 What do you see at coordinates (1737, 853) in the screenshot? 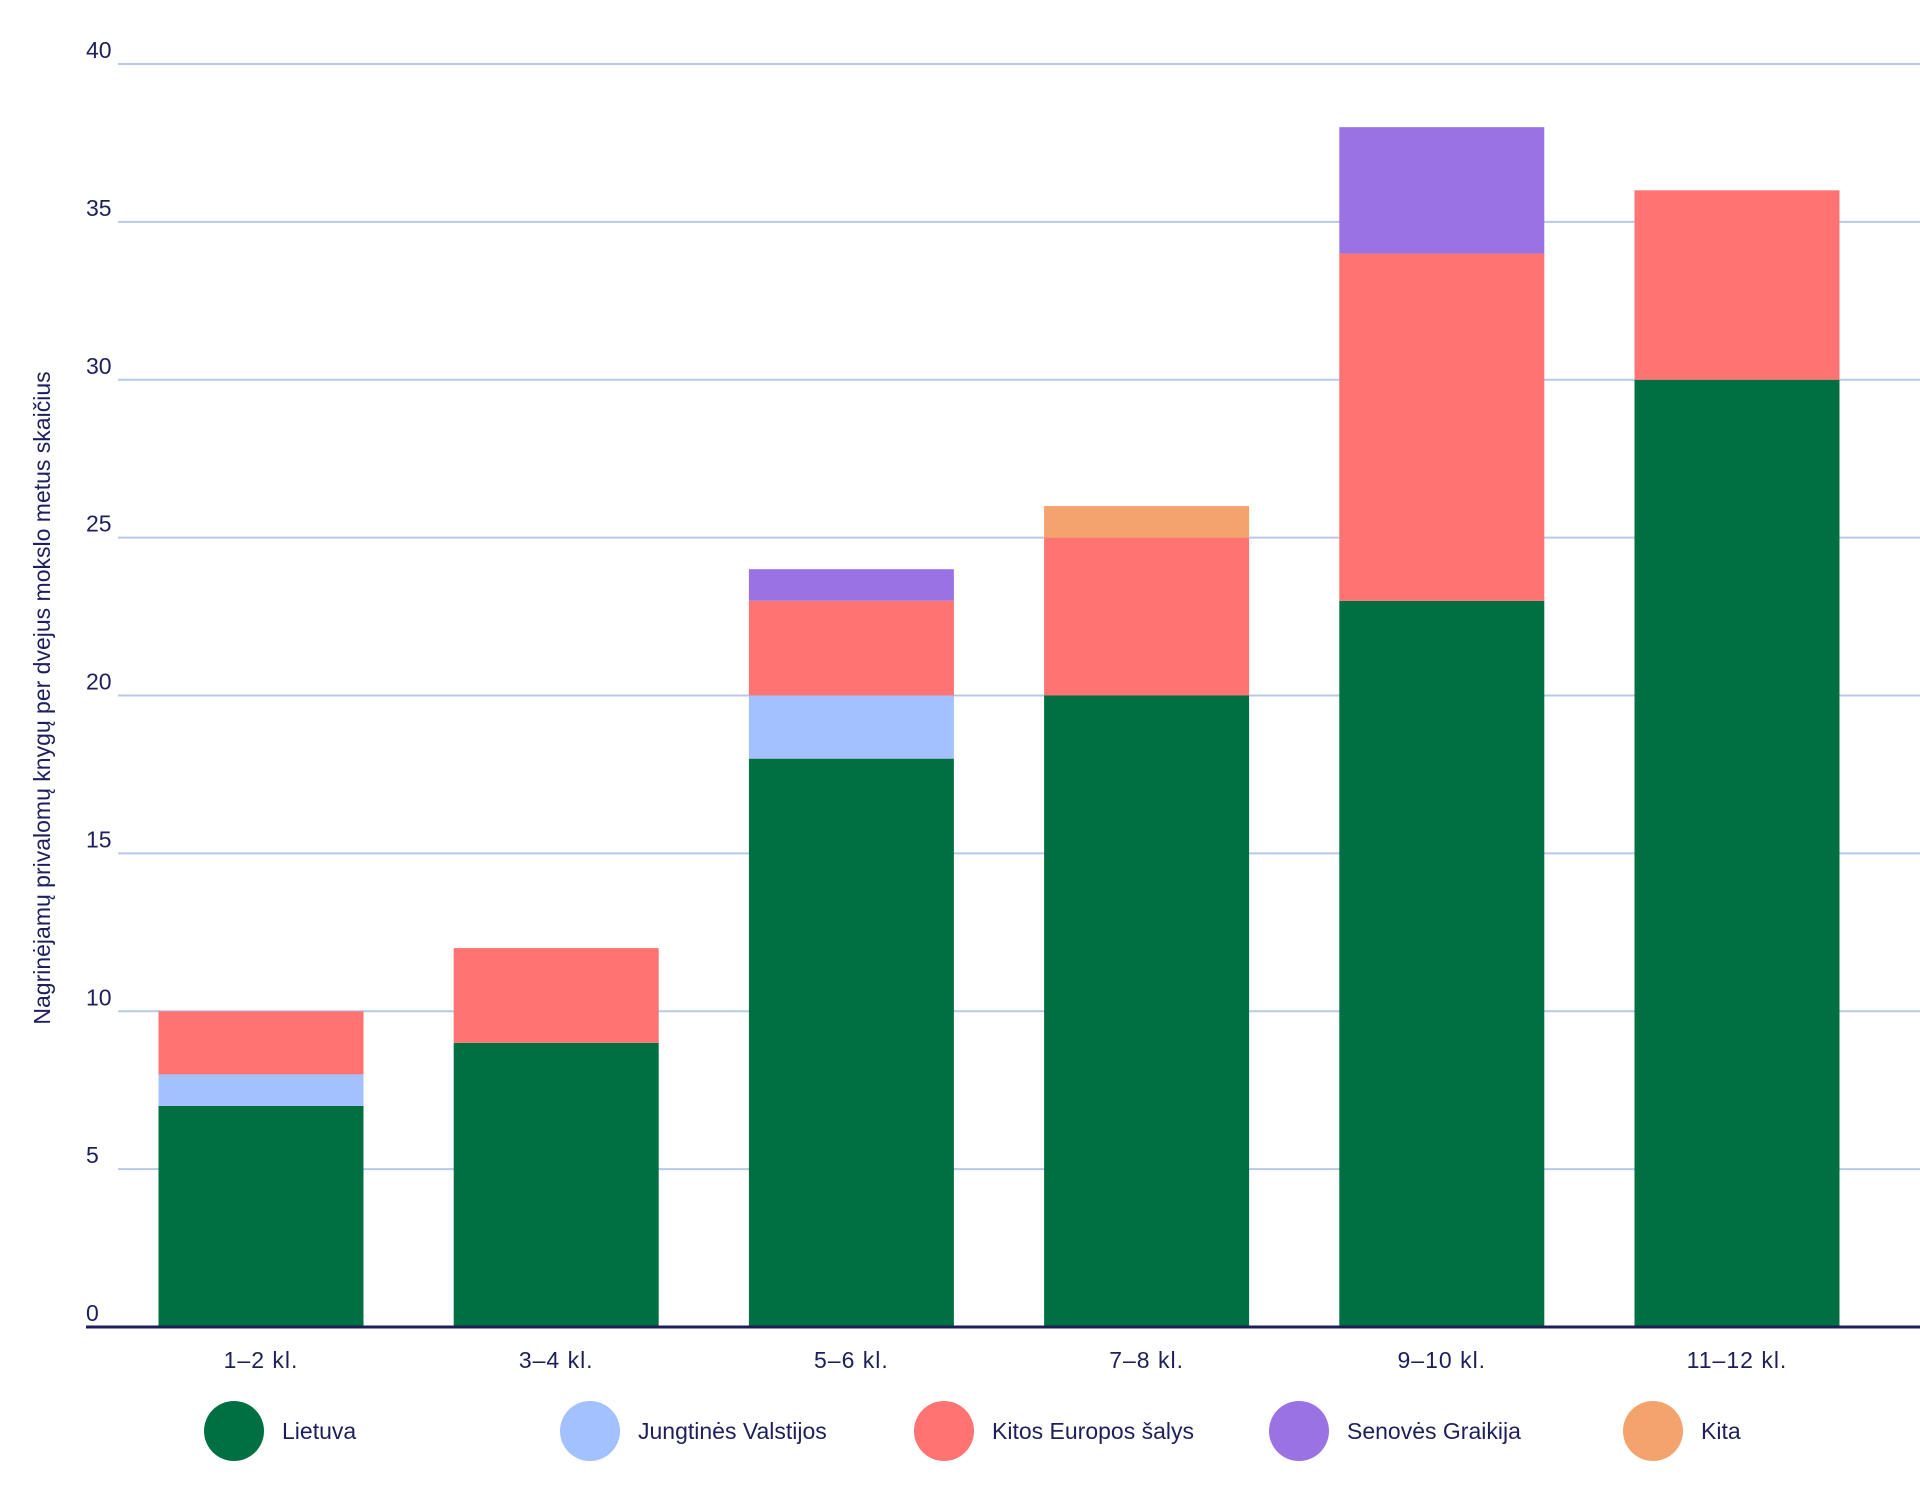
I see `bar-11-12-kl-lietuva` at bounding box center [1737, 853].